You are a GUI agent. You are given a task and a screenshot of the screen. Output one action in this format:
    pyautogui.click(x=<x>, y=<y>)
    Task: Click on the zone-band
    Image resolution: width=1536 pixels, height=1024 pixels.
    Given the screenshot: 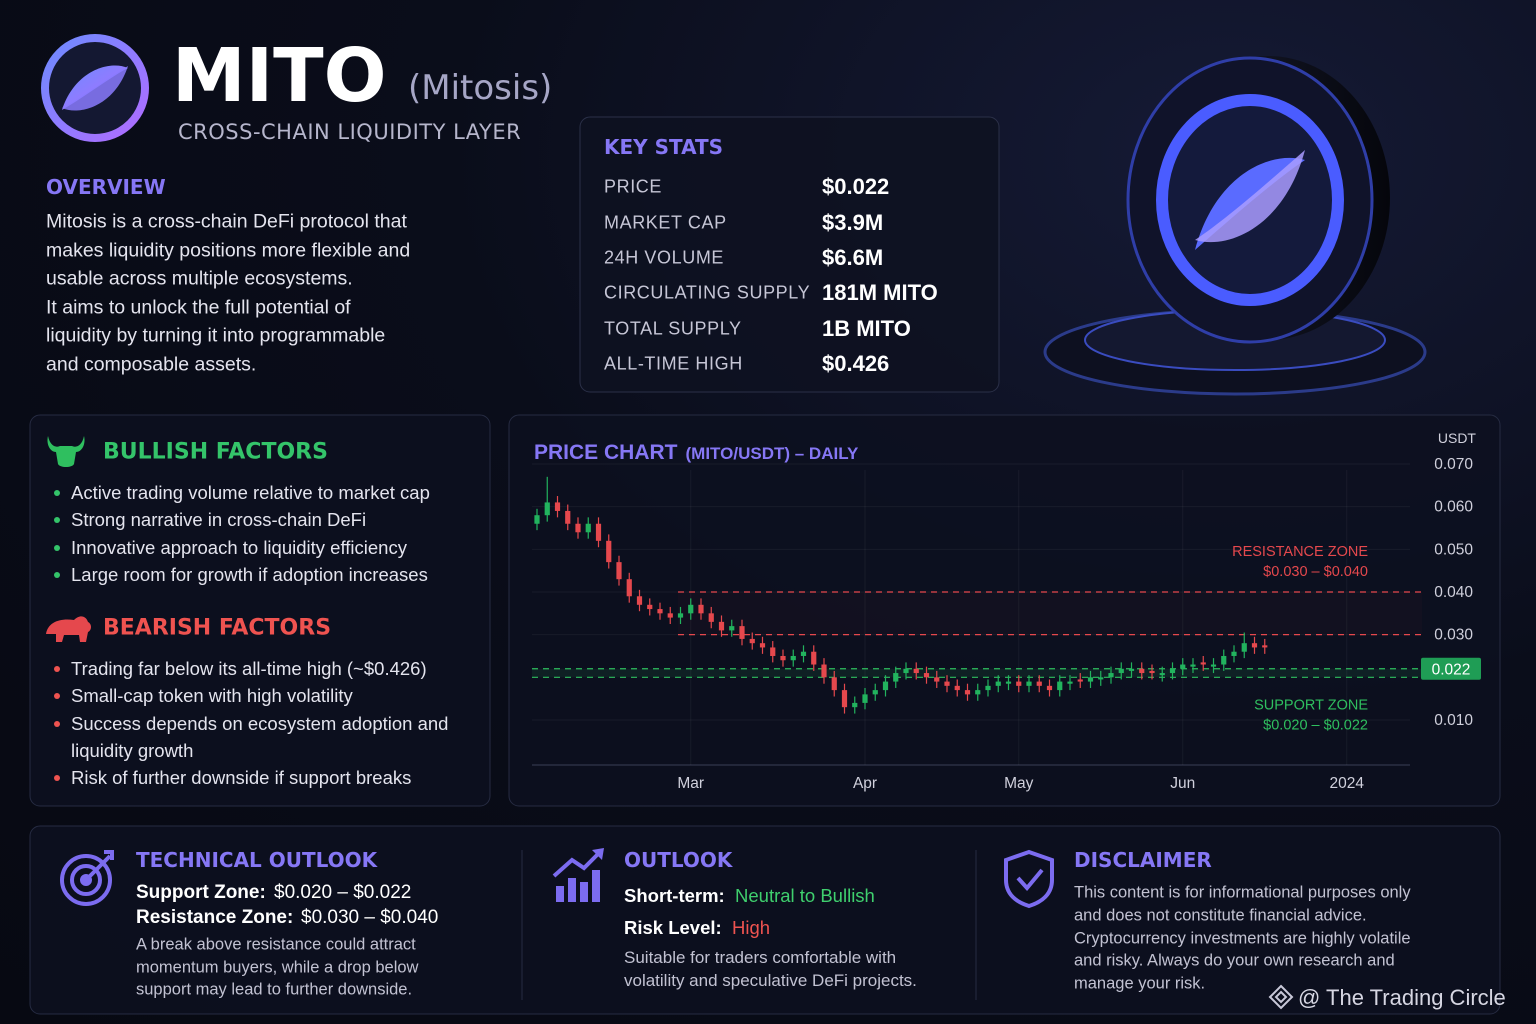 What is the action you would take?
    pyautogui.click(x=1050, y=613)
    